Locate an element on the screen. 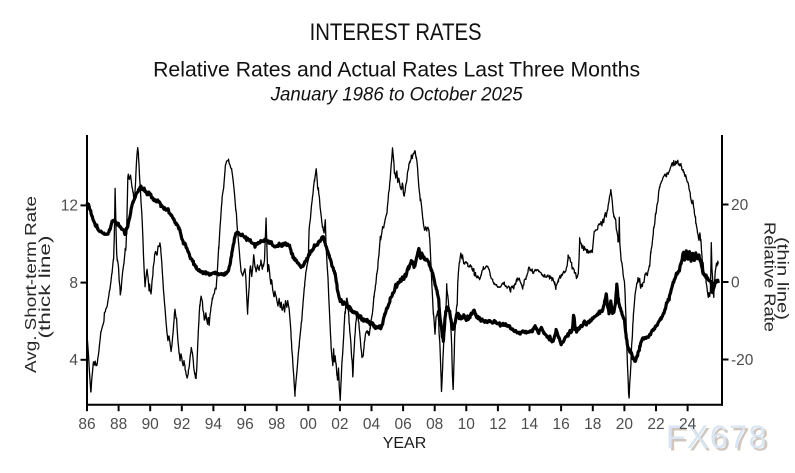  svg-text: 98 is located at coordinates (276, 424).